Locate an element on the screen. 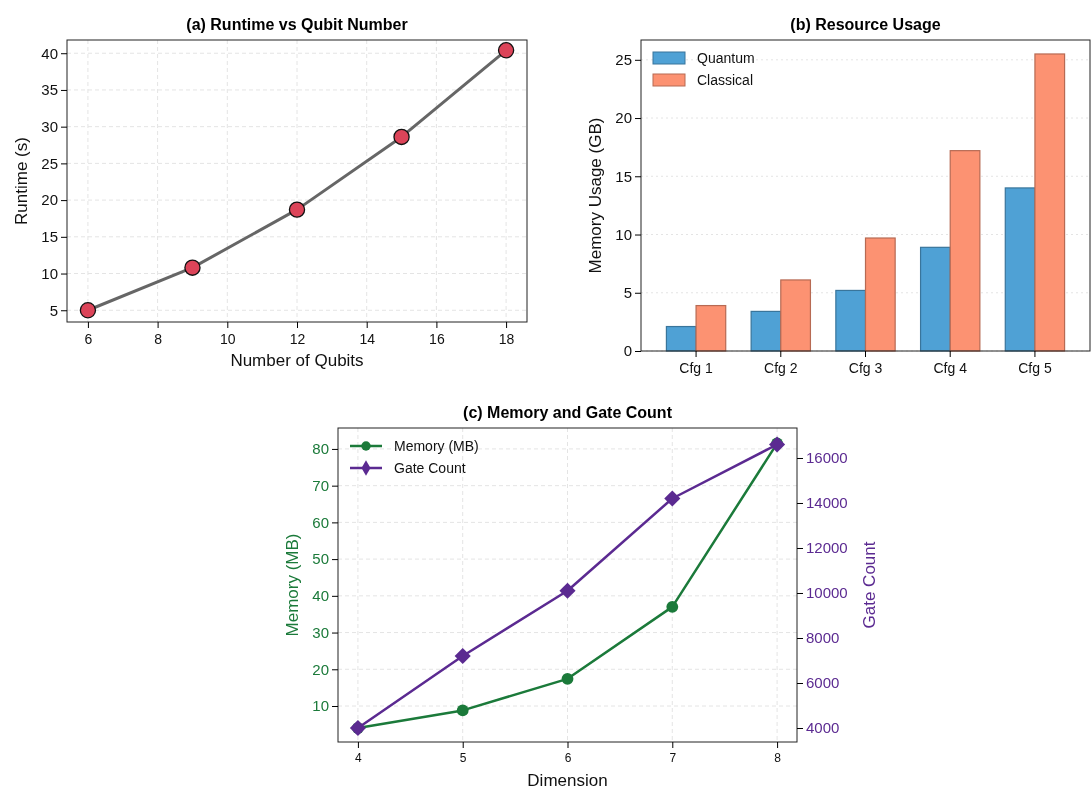 The width and height of the screenshot is (1092, 787). chart-title: (b) Resource Usage is located at coordinates (865, 24).